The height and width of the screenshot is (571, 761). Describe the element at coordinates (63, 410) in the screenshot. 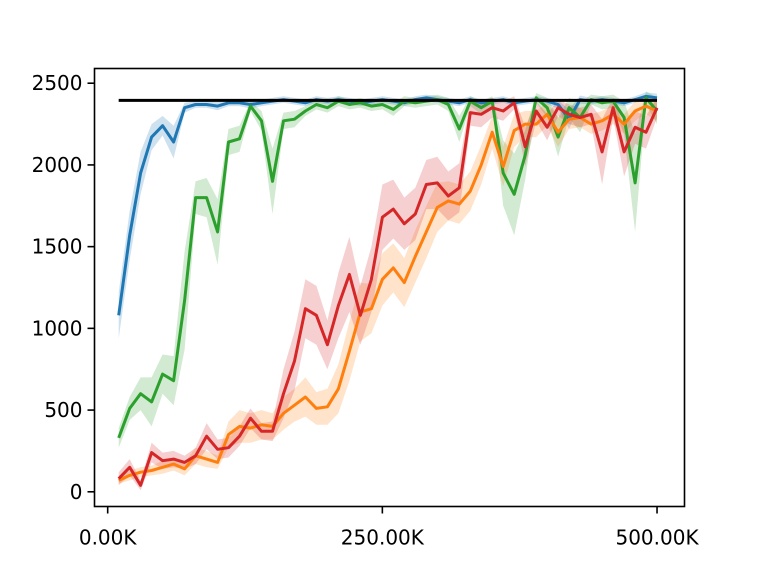

I see `y-tick-label: 500` at that location.